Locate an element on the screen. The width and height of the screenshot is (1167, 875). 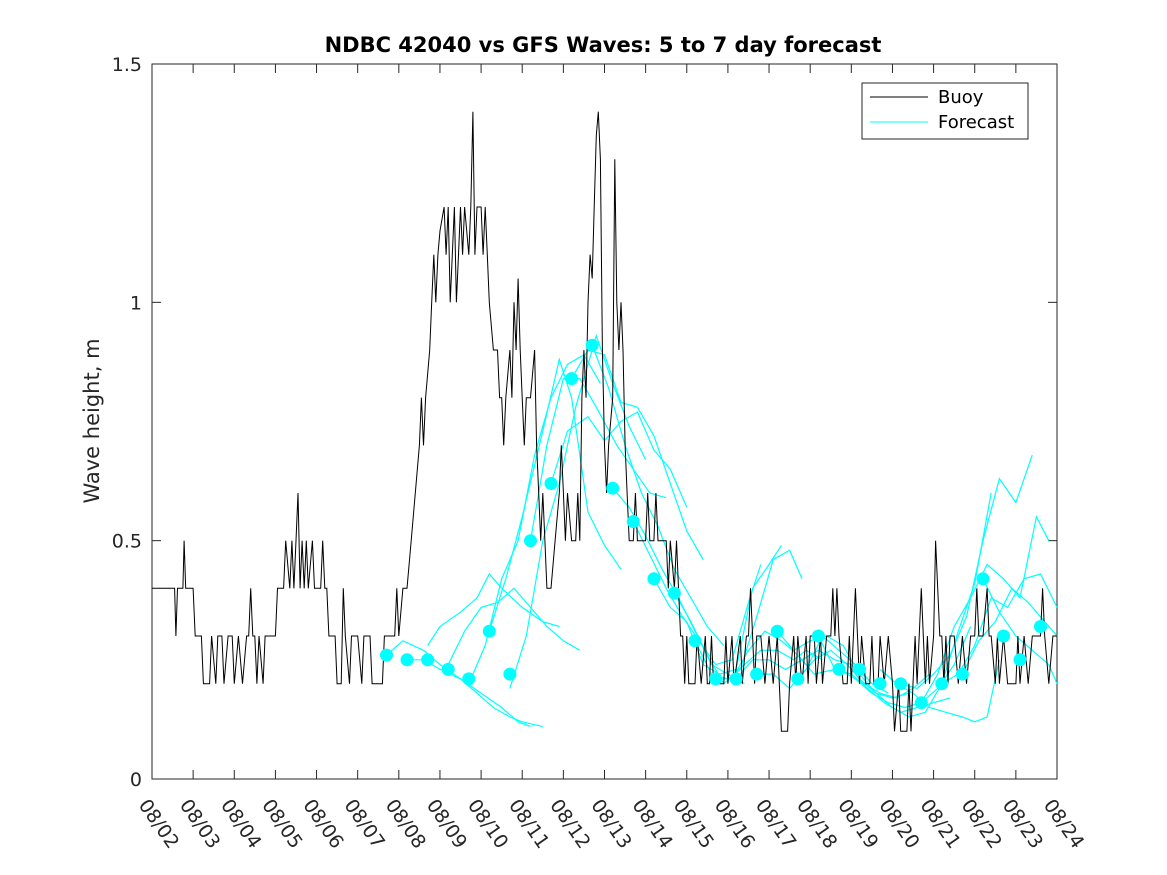
legend: Buoy Forecast is located at coordinates (945, 111).